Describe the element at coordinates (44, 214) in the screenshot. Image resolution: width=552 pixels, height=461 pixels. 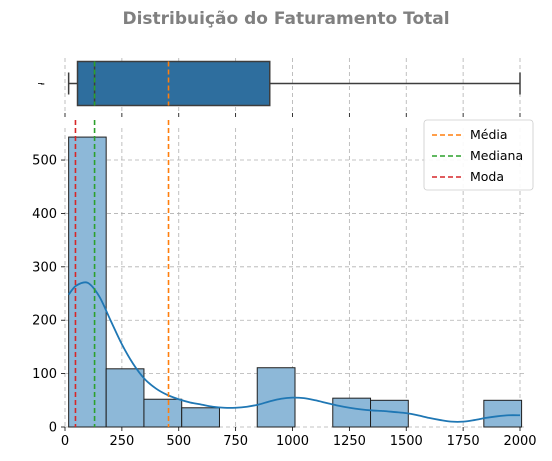
I see `y-tick-label: 400` at that location.